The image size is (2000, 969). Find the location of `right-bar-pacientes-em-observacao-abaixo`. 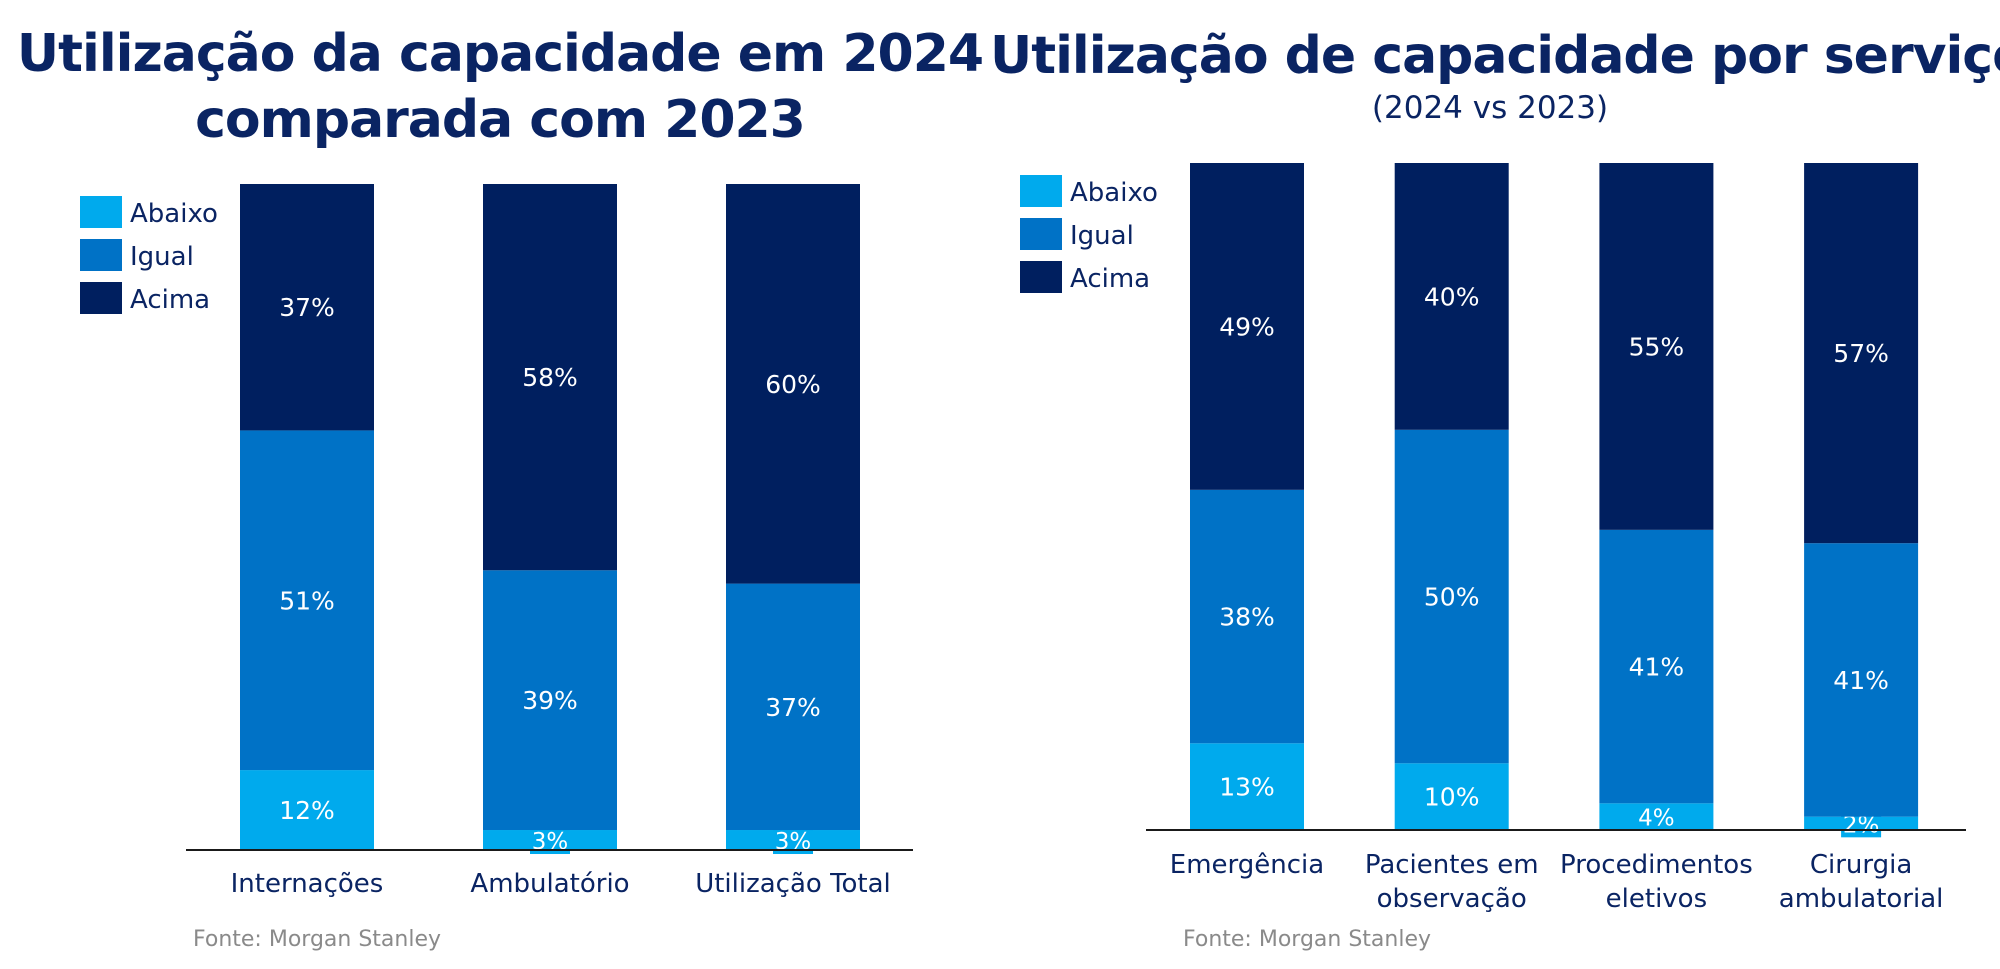

right-bar-pacientes-em-observacao-abaixo is located at coordinates (1451, 796).